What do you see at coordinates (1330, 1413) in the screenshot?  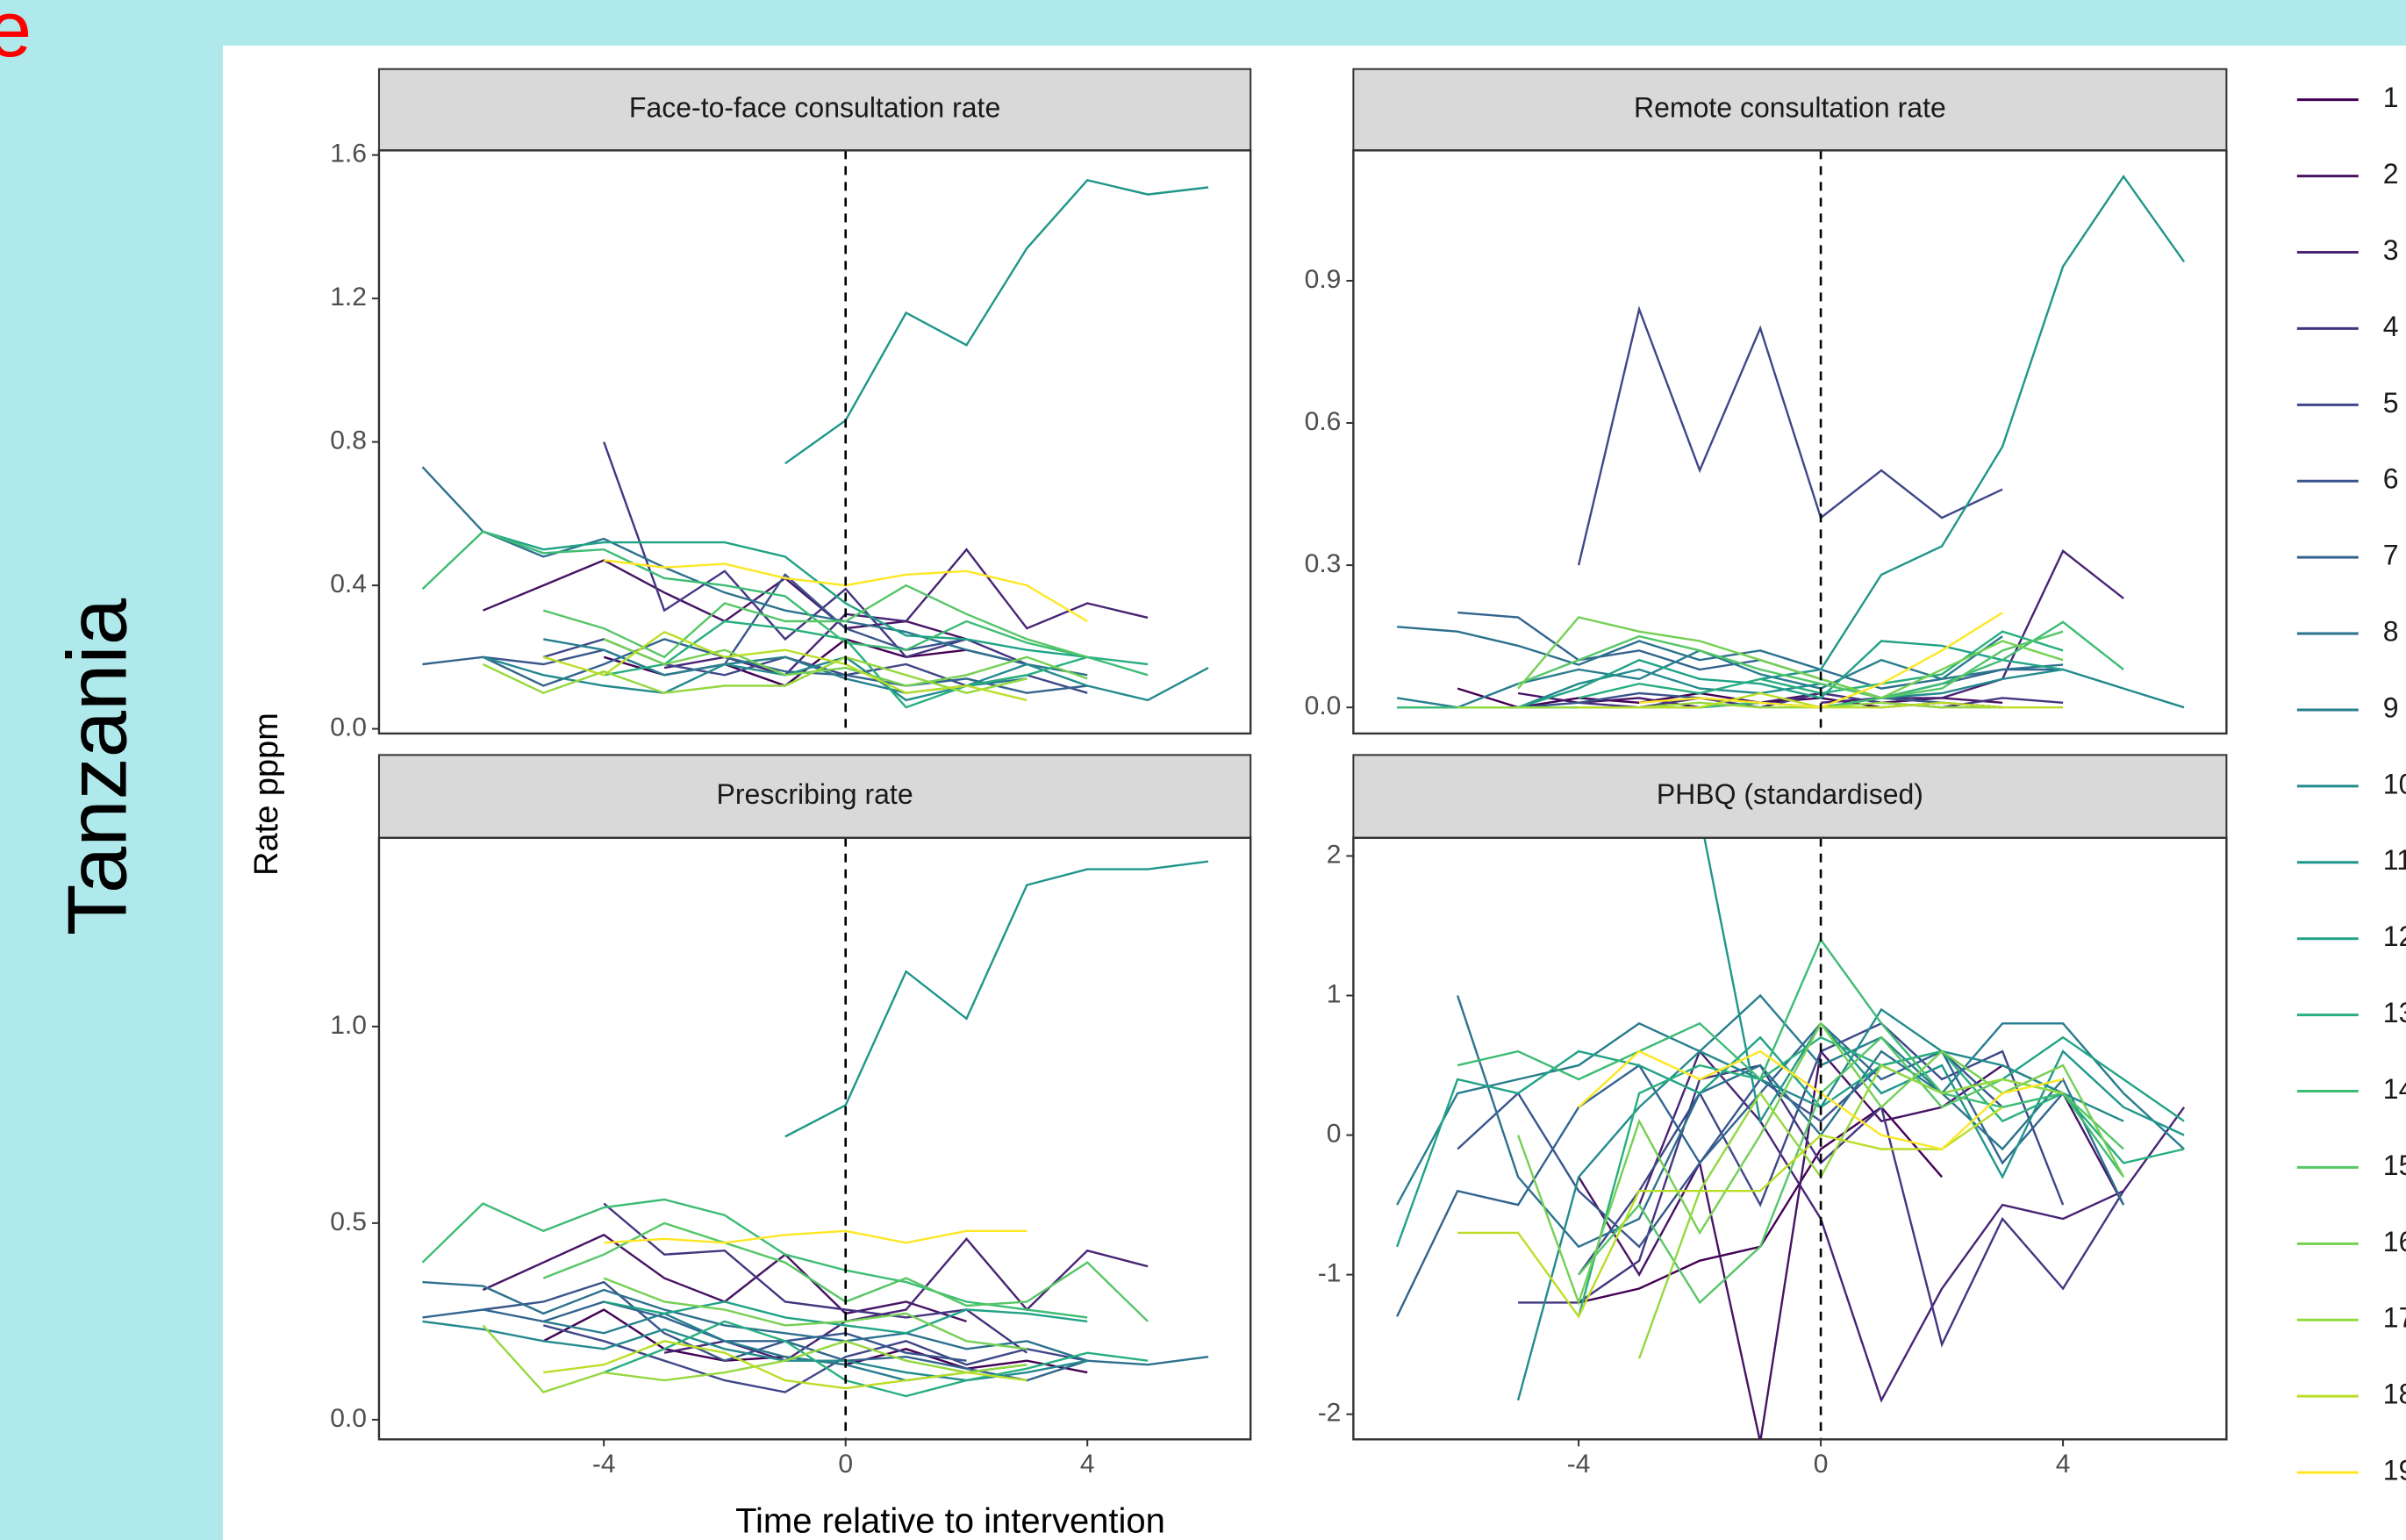 I see `y-tick-label: -2` at bounding box center [1330, 1413].